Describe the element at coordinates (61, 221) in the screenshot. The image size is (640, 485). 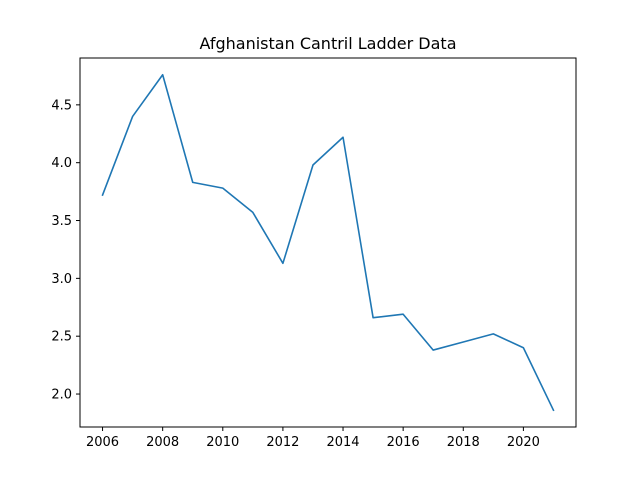
I see `y-tick-label: 3.5` at that location.